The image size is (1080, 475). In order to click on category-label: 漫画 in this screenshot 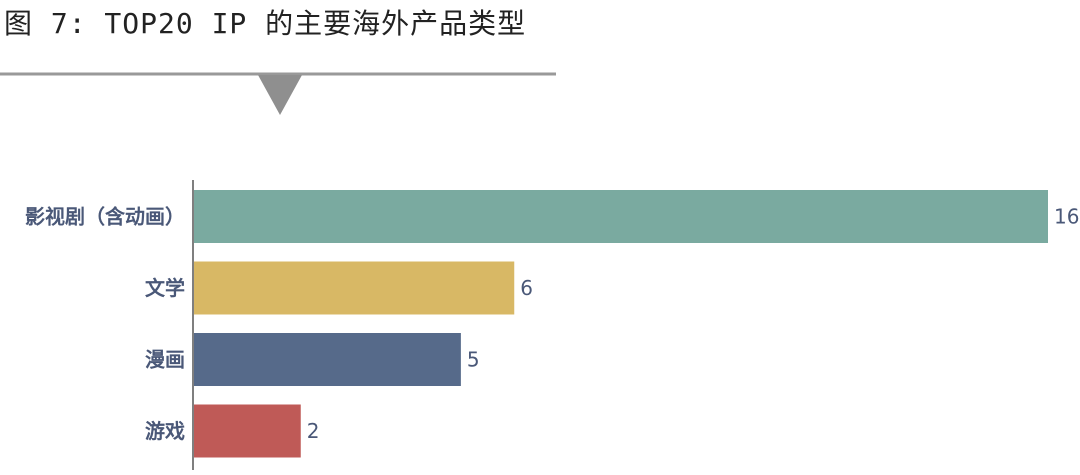, I will do `click(165, 360)`.